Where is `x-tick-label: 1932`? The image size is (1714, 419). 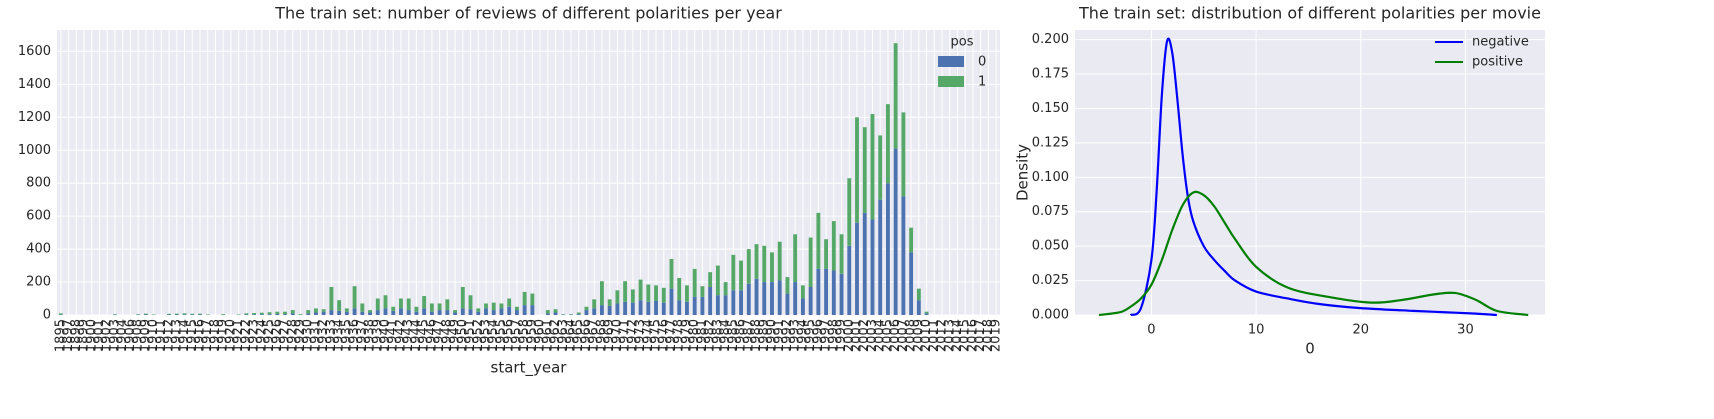
x-tick-label: 1932 is located at coordinates (323, 335).